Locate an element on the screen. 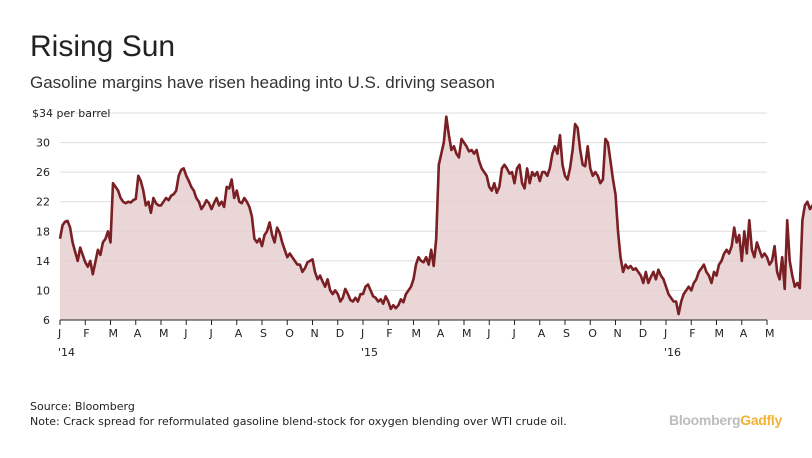 The image size is (812, 458). brand-part-2: Gadfly is located at coordinates (761, 420).